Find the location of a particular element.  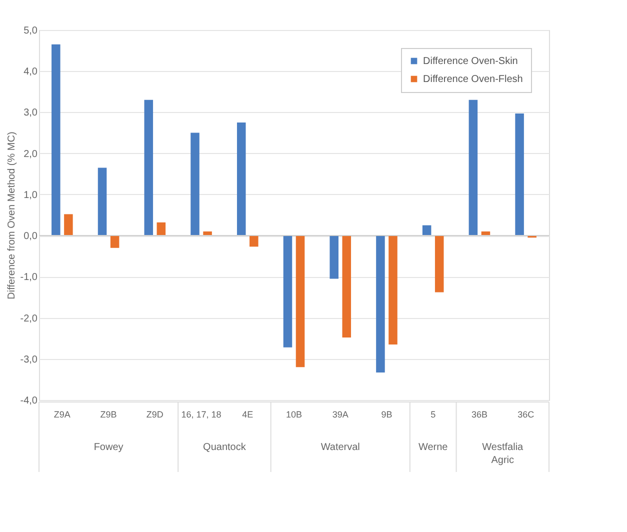

text: Werne is located at coordinates (433, 447).